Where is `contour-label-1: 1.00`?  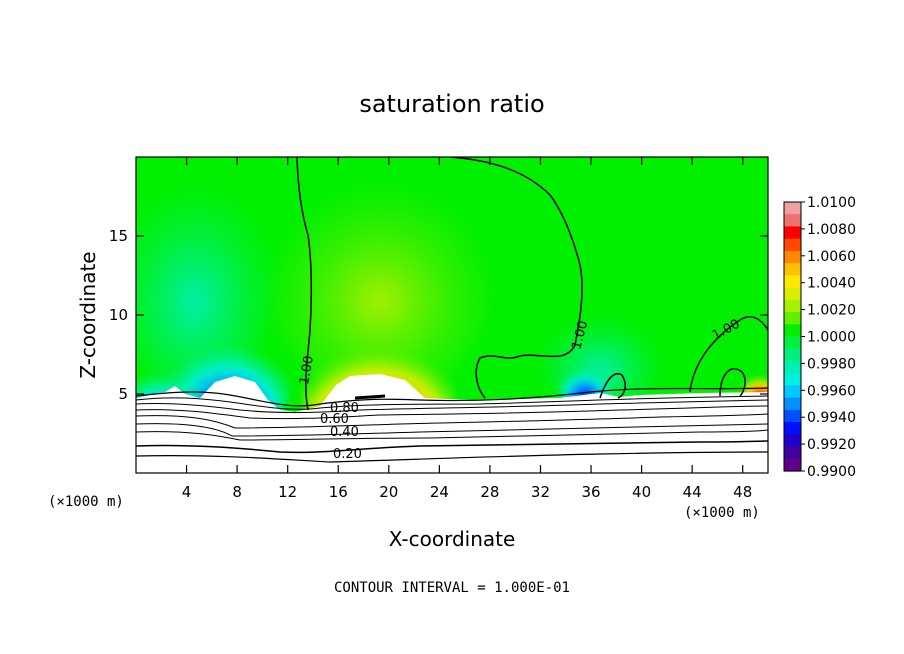
contour-label-1: 1.00 is located at coordinates (307, 370).